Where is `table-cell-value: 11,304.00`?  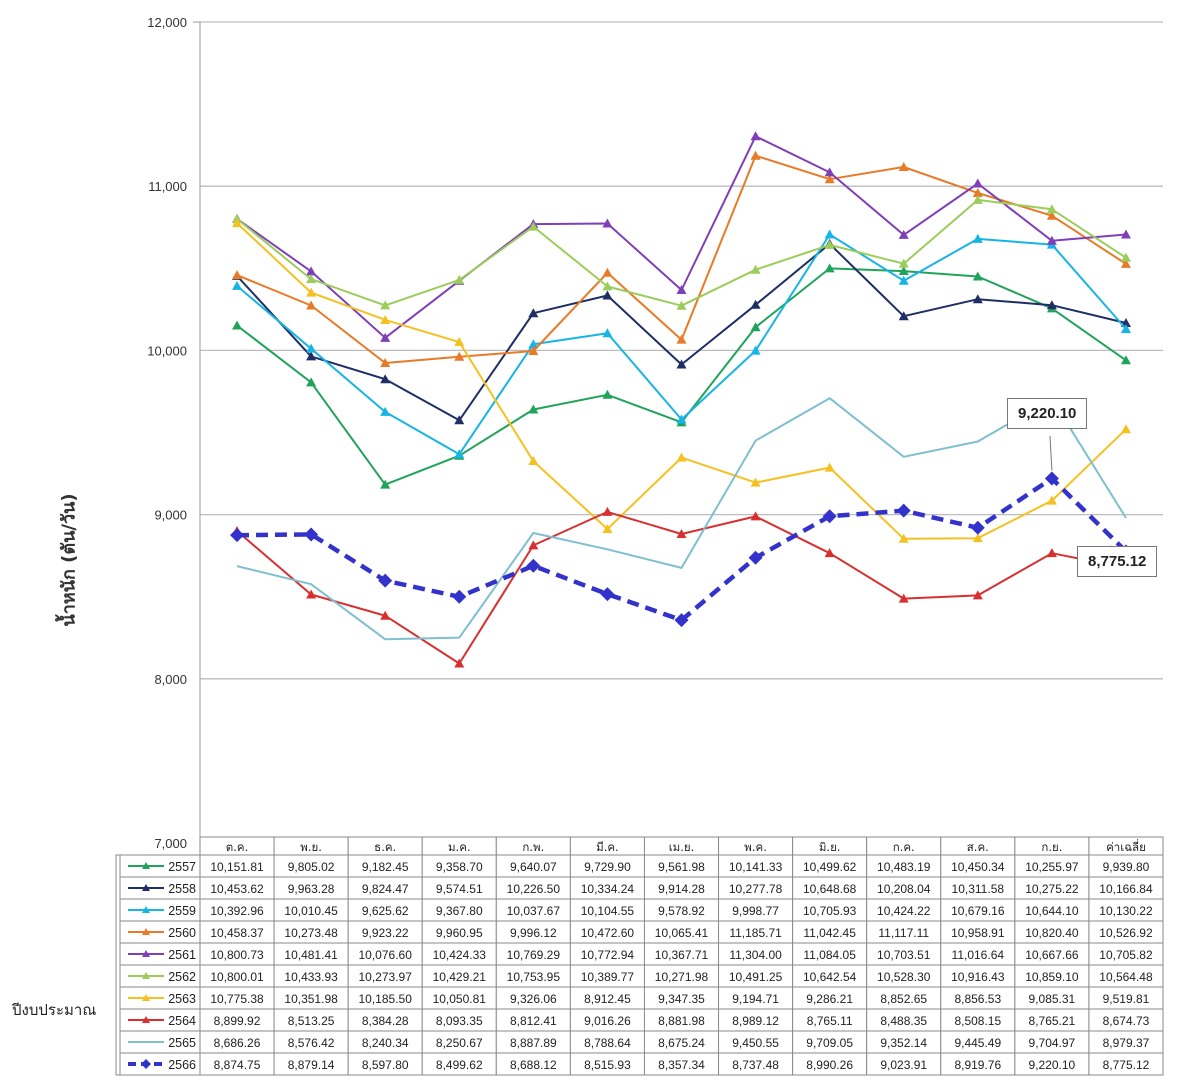
table-cell-value: 11,304.00 is located at coordinates (755, 955).